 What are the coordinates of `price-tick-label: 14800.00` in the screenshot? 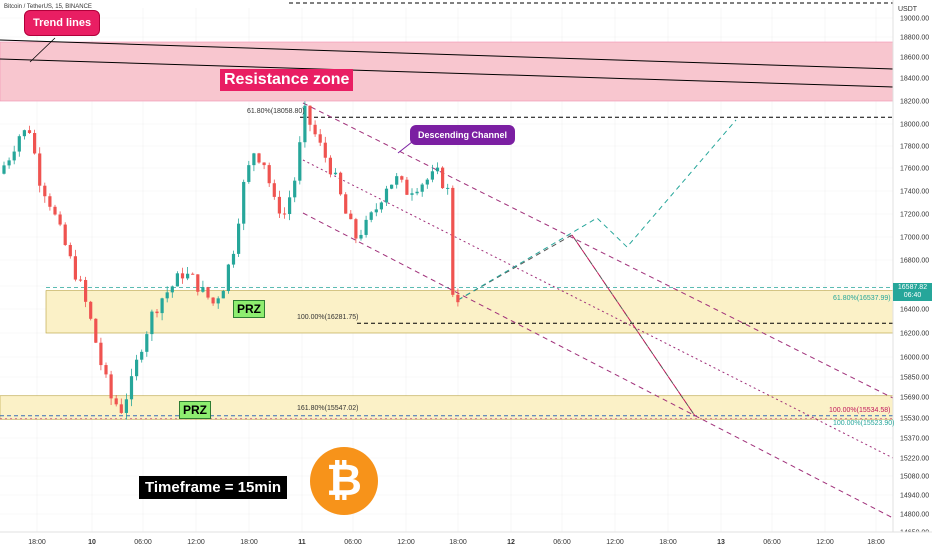 It's located at (914, 515).